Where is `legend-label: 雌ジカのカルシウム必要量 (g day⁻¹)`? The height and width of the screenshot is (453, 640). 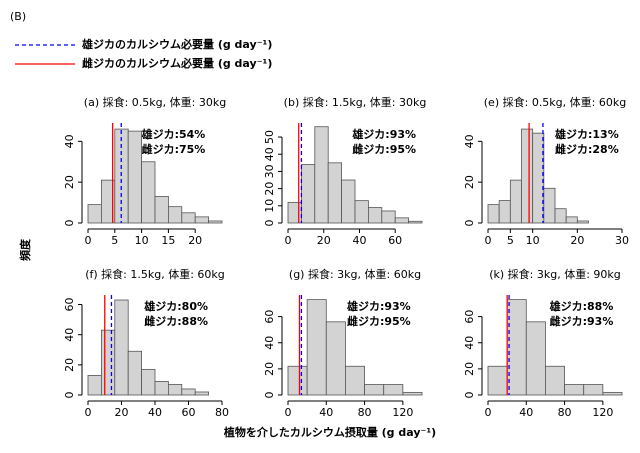 legend-label: 雌ジカのカルシウム必要量 (g day⁻¹) is located at coordinates (177, 63).